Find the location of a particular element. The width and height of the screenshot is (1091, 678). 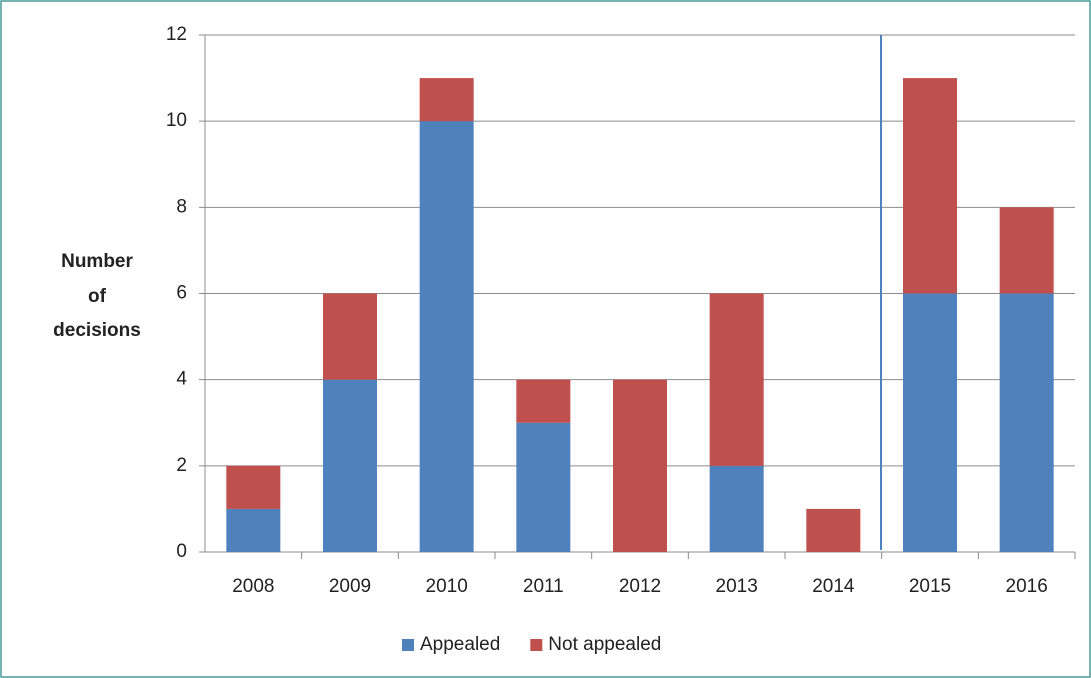

x-tick-label: 2013 is located at coordinates (737, 586).